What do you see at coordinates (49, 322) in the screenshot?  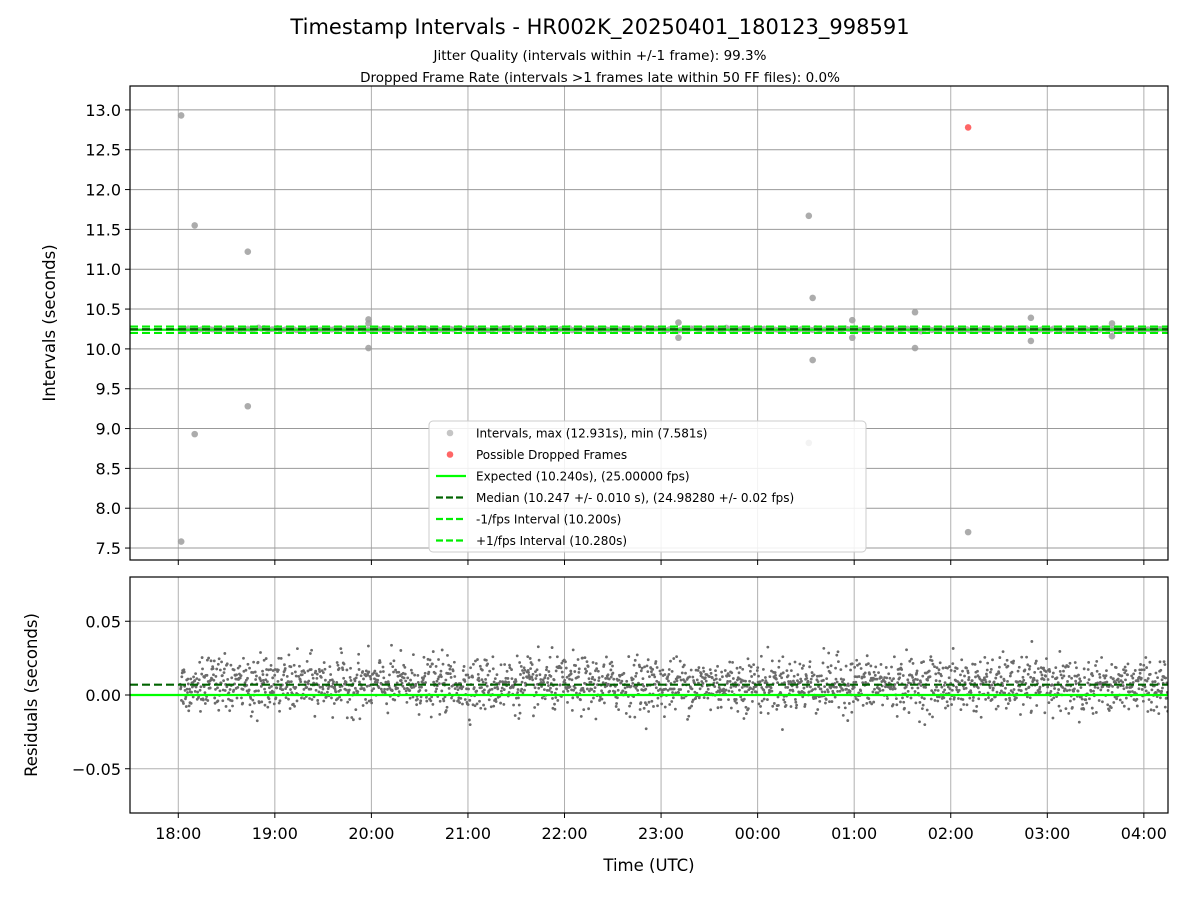 I see `intervals-y-axis-label: Intervals (seconds)` at bounding box center [49, 322].